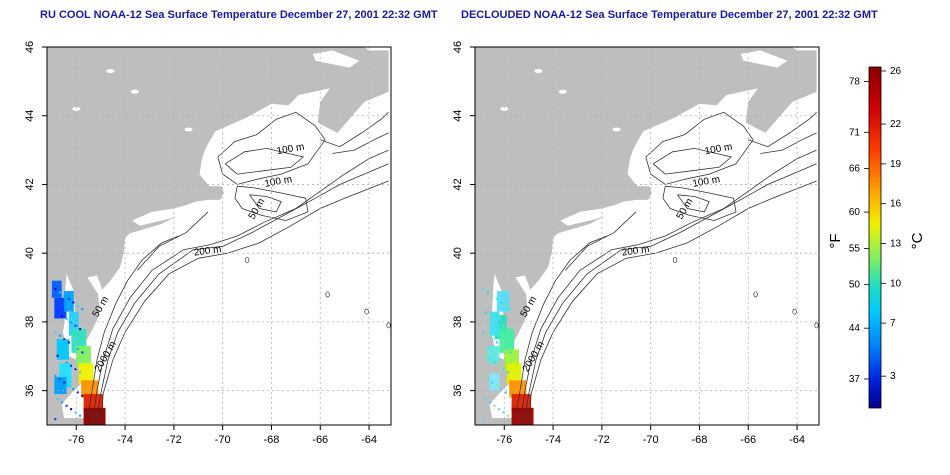 Image resolution: width=950 pixels, height=475 pixels. Describe the element at coordinates (94, 285) in the screenshot. I see `delaware-bay` at that location.